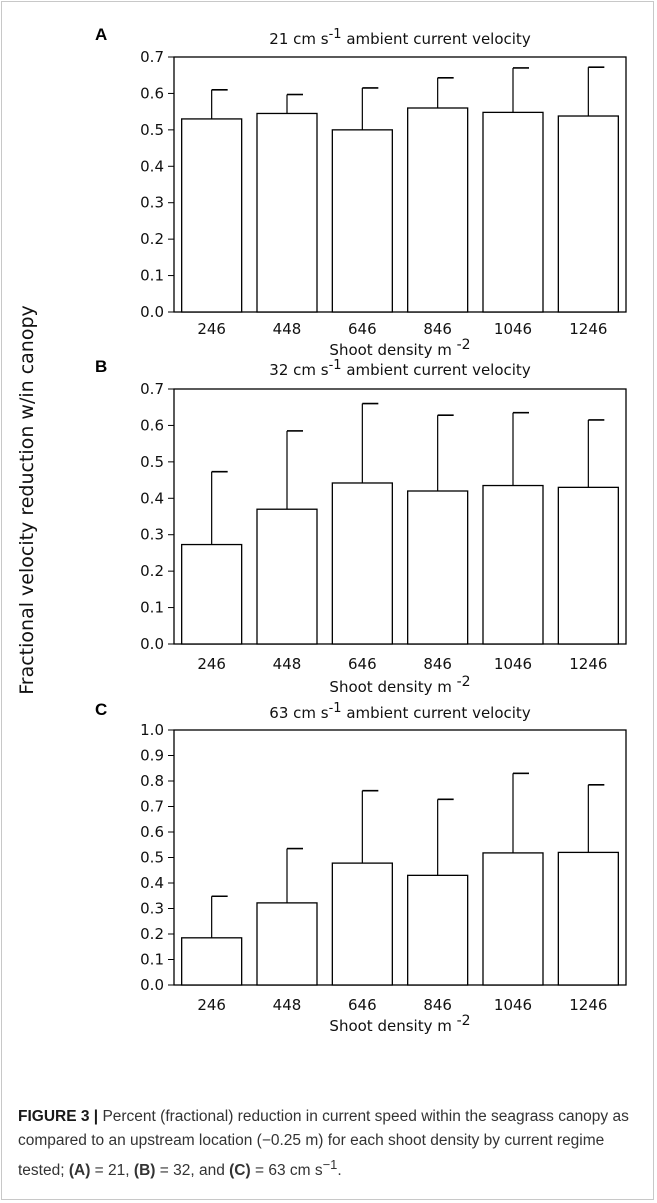 This screenshot has height=1203, width=657. I want to click on y-tick-label: 0.8, so click(152, 781).